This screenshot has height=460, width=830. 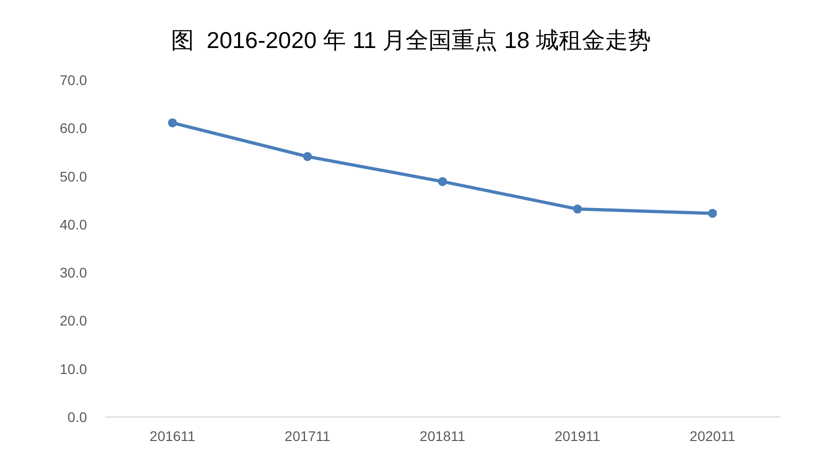 I want to click on x-tick-label: 201911, so click(x=577, y=436).